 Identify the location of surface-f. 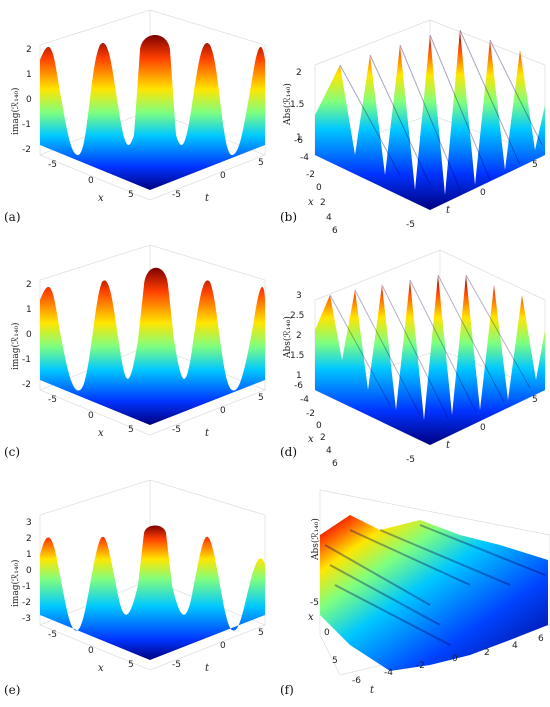
(434, 593).